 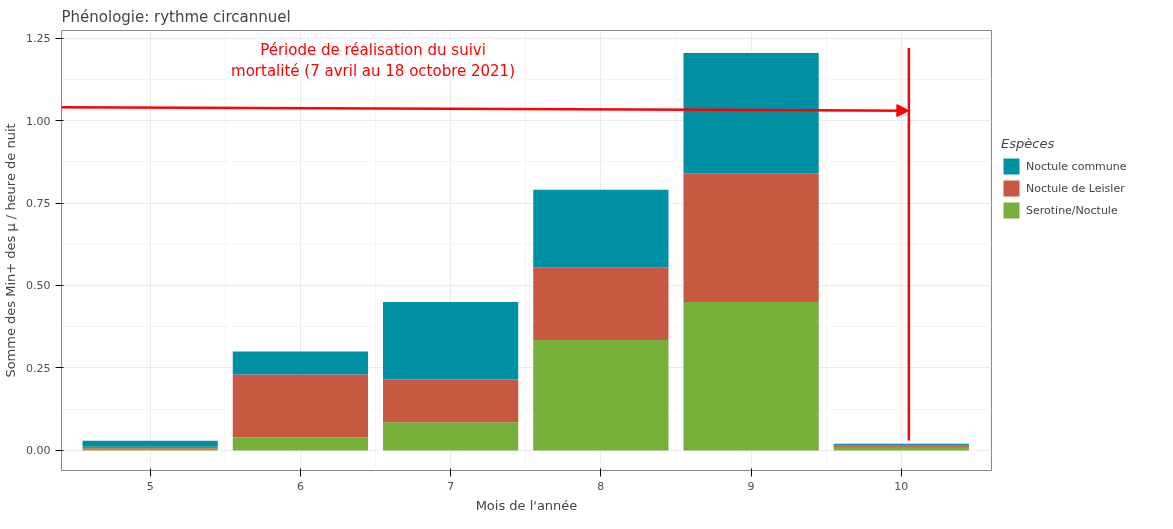 I want to click on y-tick-label: 0.50, so click(x=38, y=286).